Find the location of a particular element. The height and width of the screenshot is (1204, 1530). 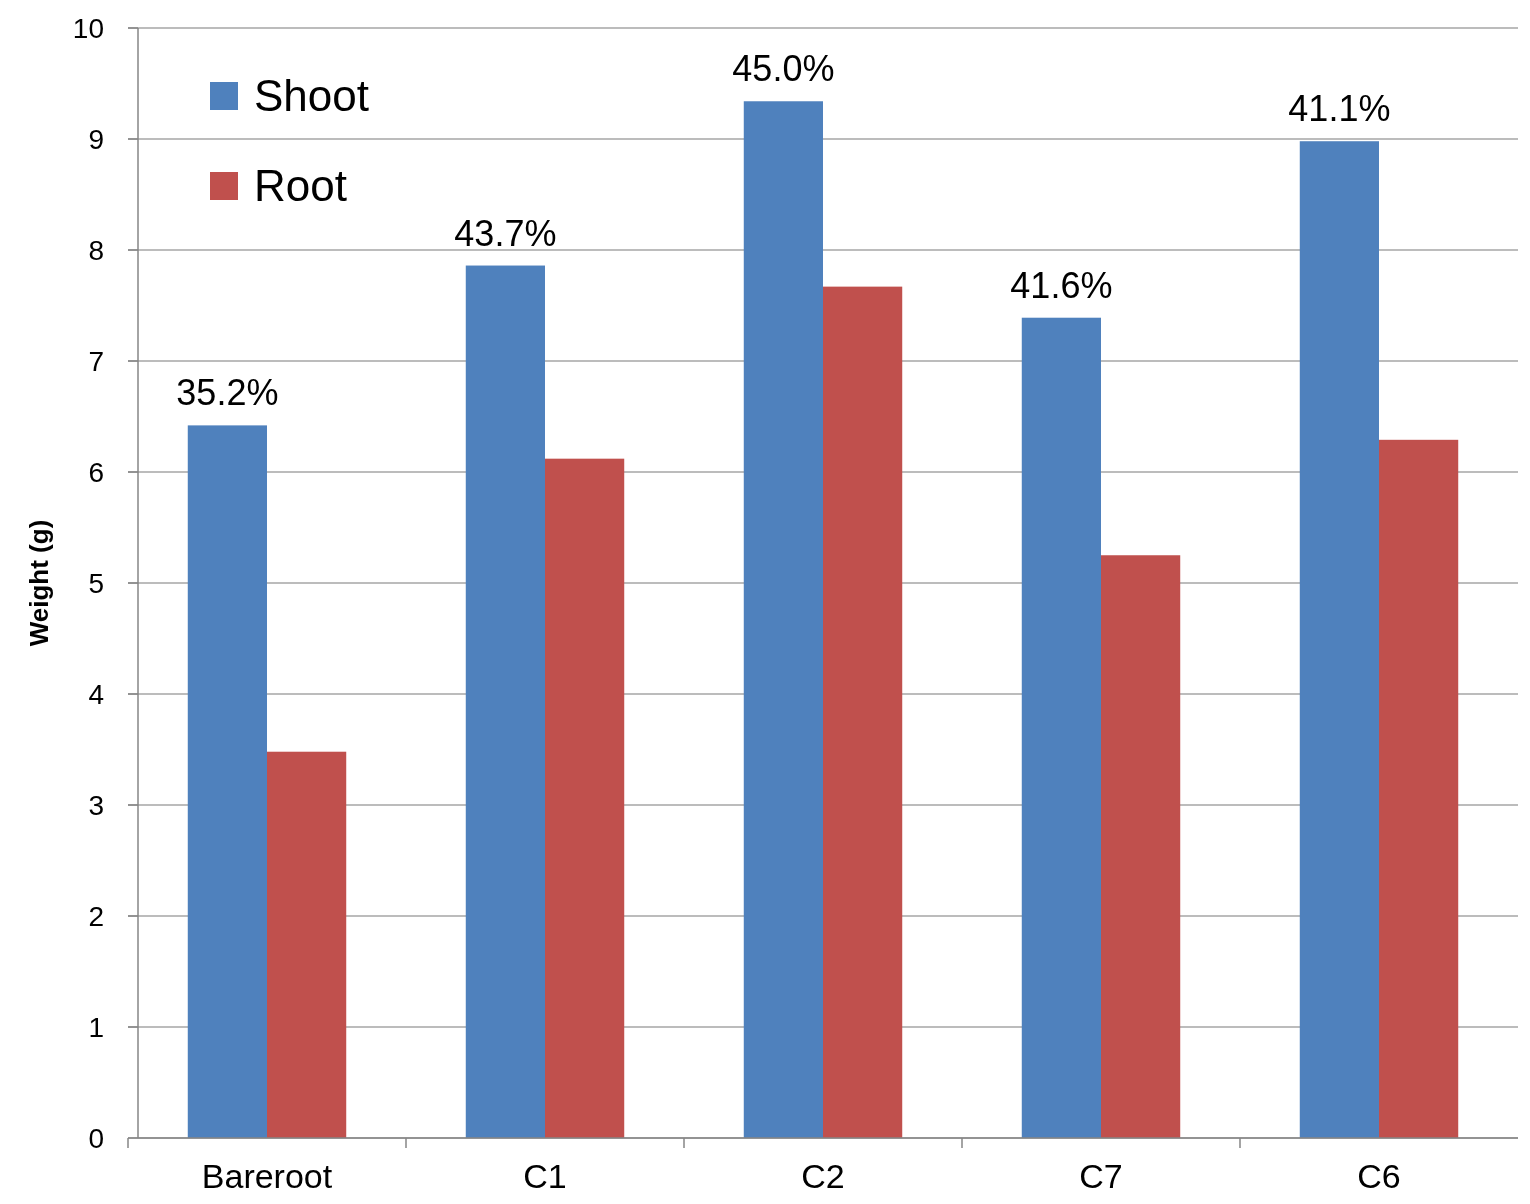

y-tick-label: 9 is located at coordinates (96, 139).